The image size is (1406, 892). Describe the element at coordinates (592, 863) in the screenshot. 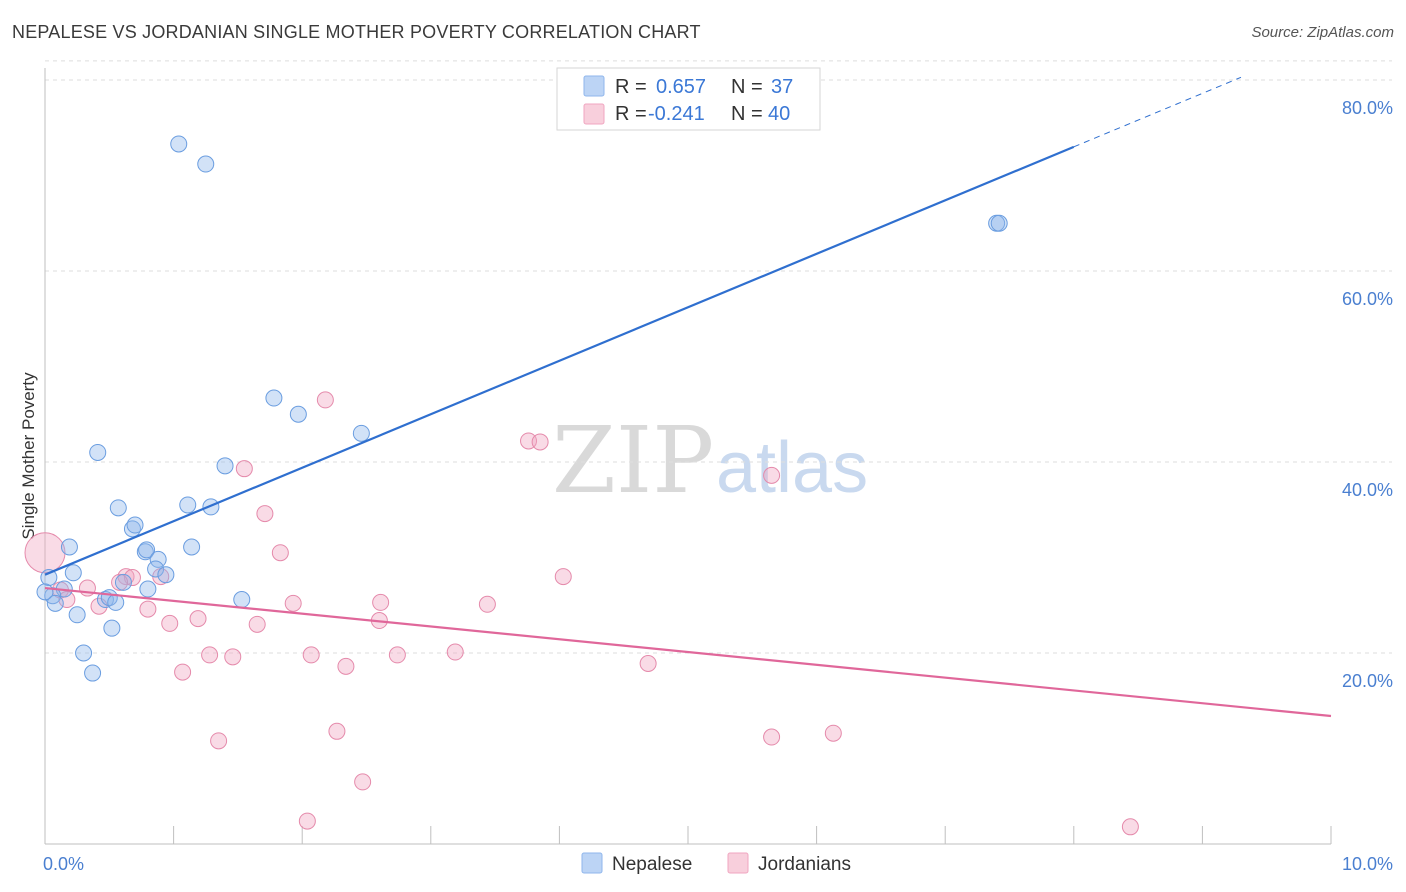

I see `bottom-legend-swatch-nepalese` at that location.